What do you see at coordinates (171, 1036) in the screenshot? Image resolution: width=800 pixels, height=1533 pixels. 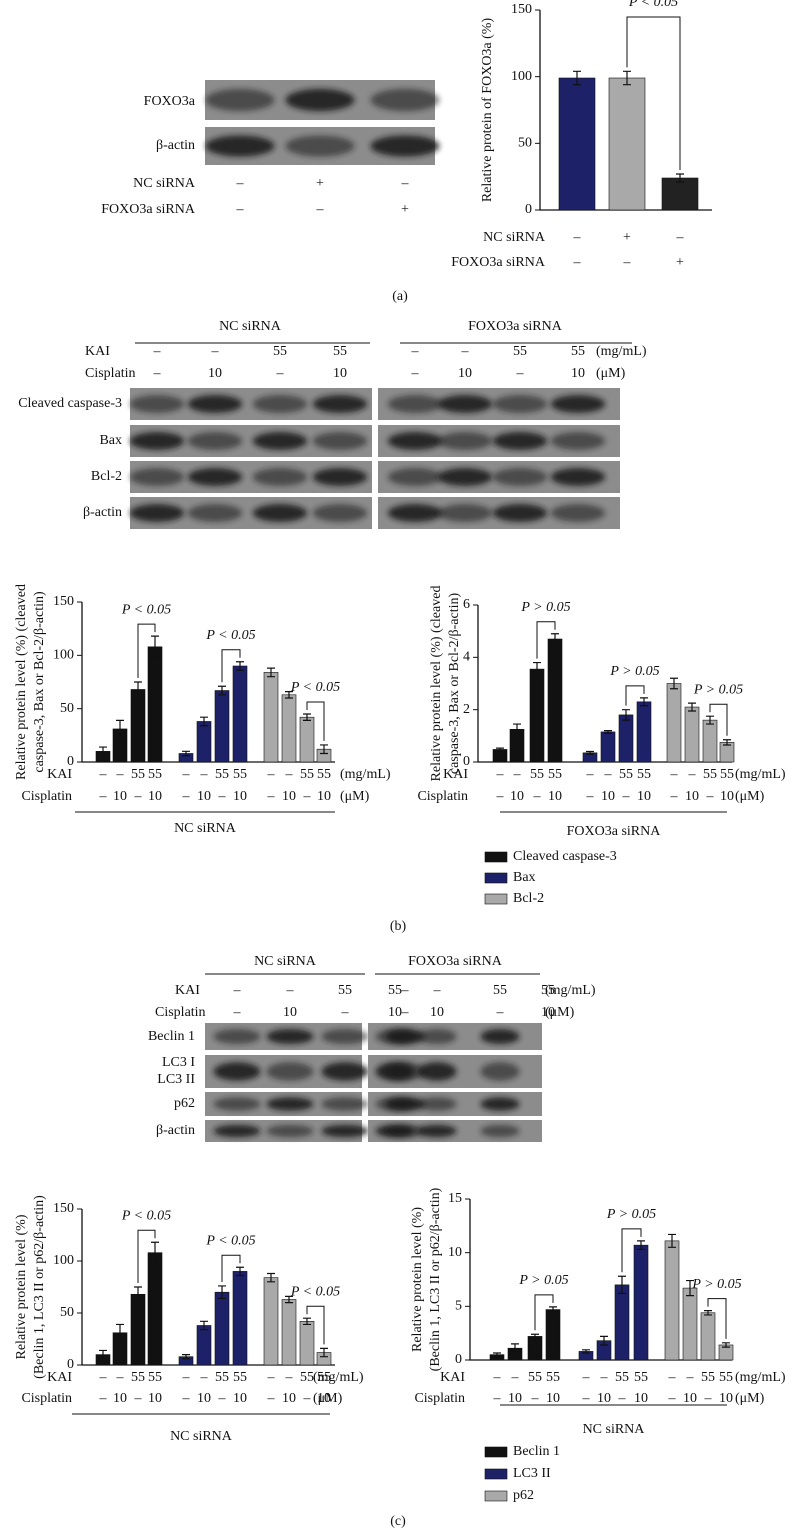 I see `blot-row-label: Beclin 1` at bounding box center [171, 1036].